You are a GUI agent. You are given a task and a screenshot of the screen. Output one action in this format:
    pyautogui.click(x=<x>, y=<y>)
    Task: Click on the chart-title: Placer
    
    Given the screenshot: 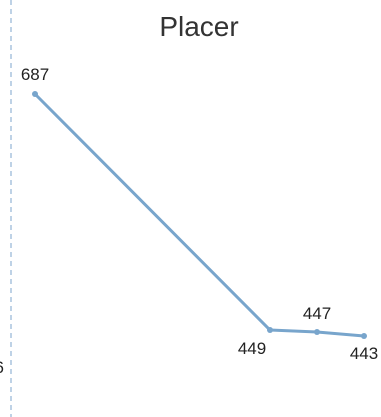 What is the action you would take?
    pyautogui.click(x=198, y=26)
    